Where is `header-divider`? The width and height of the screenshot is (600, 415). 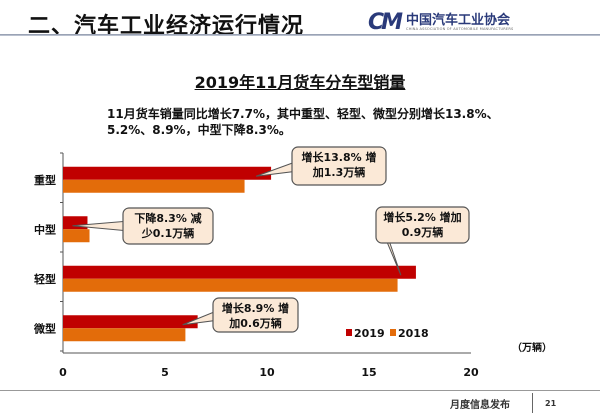
header-divider is located at coordinates (300, 35).